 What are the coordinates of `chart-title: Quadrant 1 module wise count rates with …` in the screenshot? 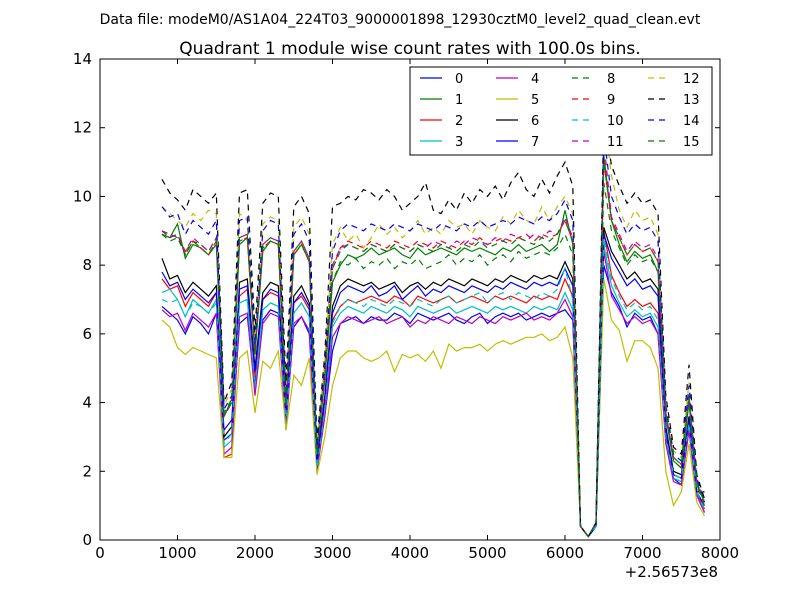 It's located at (409, 49).